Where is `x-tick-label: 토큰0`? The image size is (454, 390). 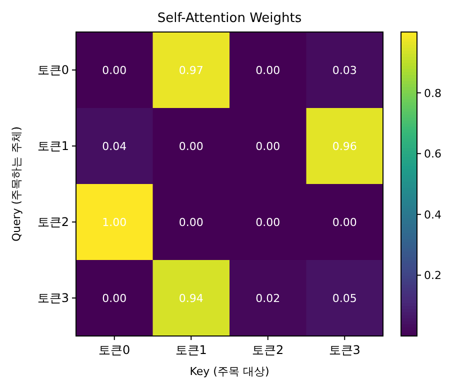 x-tick-label: 토큰0 is located at coordinates (114, 350).